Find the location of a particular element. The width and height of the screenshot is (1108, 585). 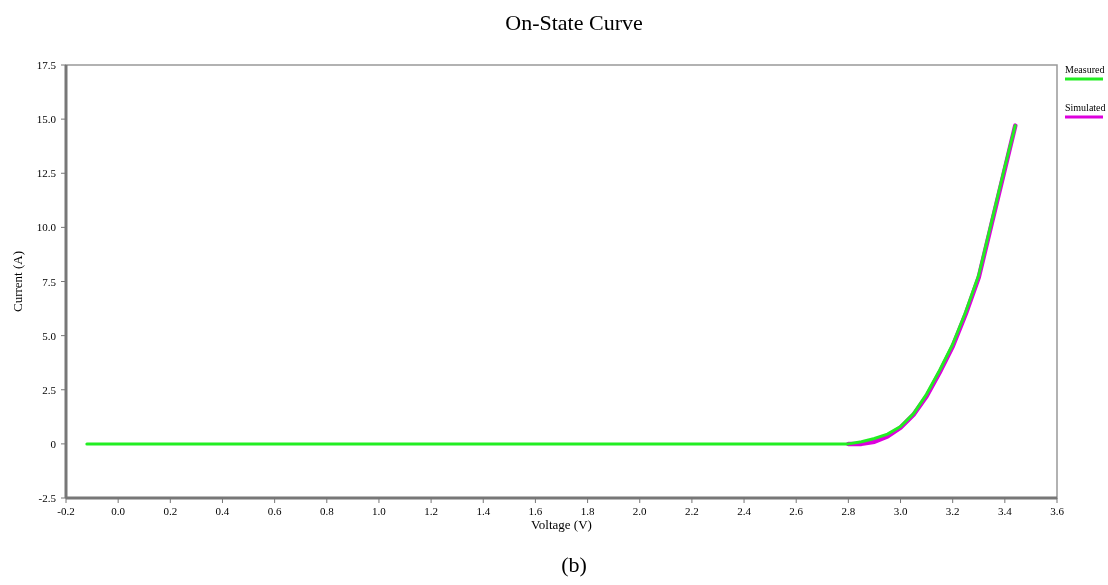

x-tick-label: 3.0 is located at coordinates (900, 511).